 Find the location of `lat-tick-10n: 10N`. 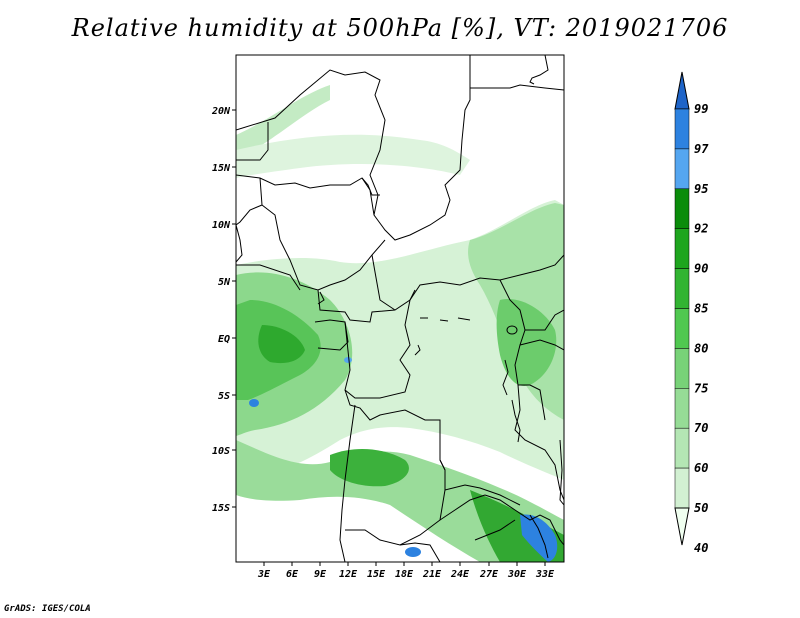

lat-tick-10n: 10N is located at coordinates (224, 225).